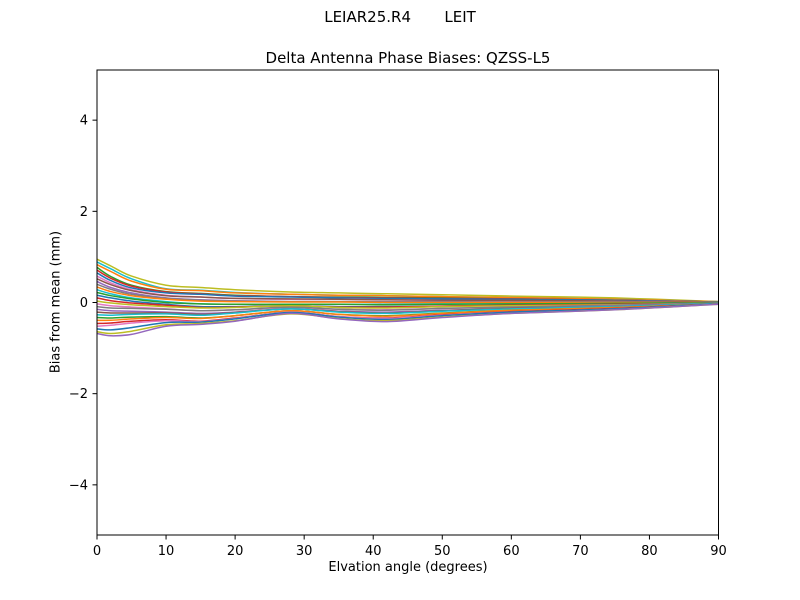  I want to click on y-tick-label: 0, so click(84, 303).